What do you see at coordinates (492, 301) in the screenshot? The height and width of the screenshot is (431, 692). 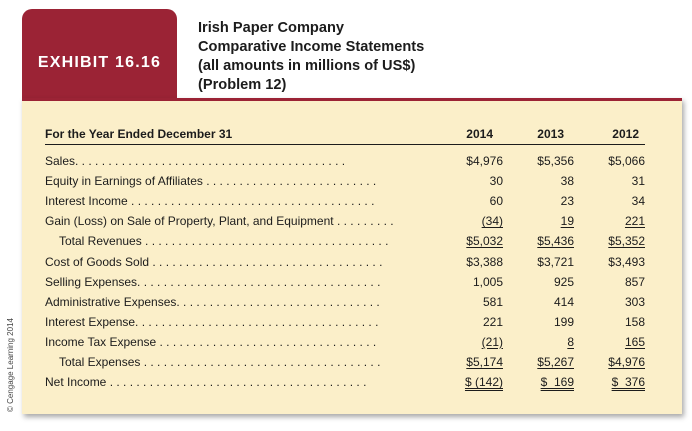 I see `admin-expenses-2014: 581` at bounding box center [492, 301].